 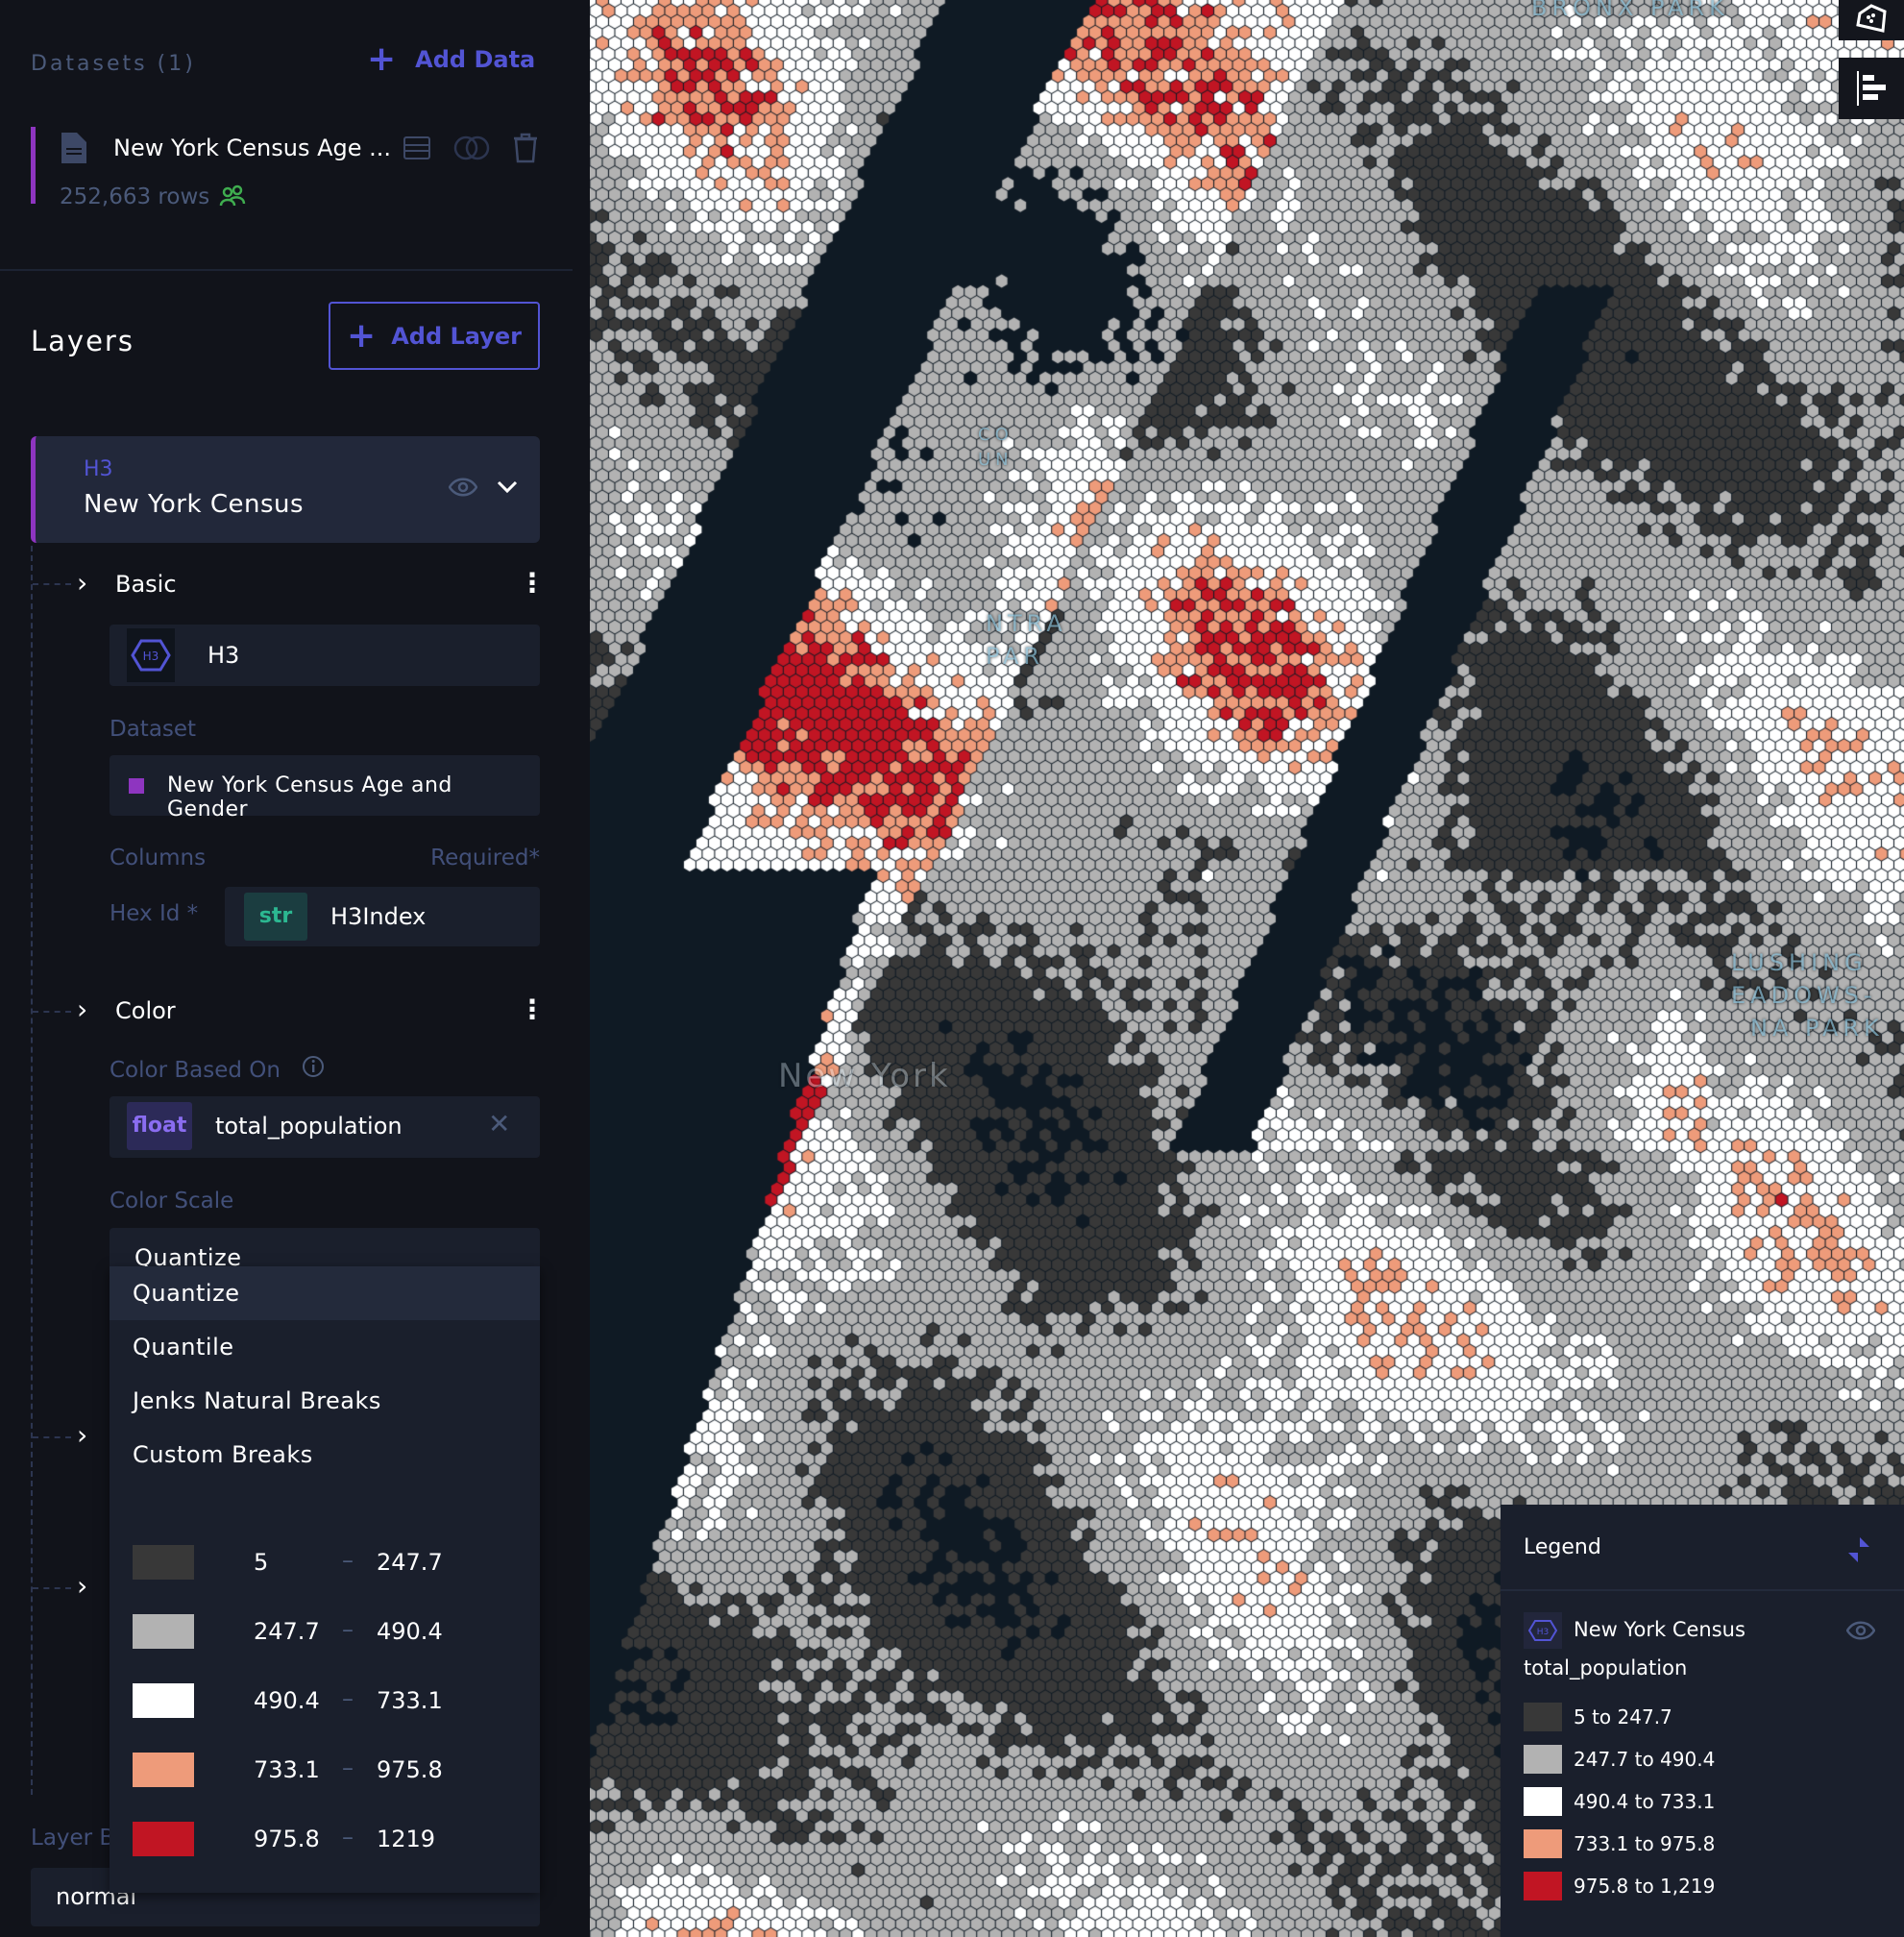 What do you see at coordinates (362, 336) in the screenshot?
I see `plus-icon: +` at bounding box center [362, 336].